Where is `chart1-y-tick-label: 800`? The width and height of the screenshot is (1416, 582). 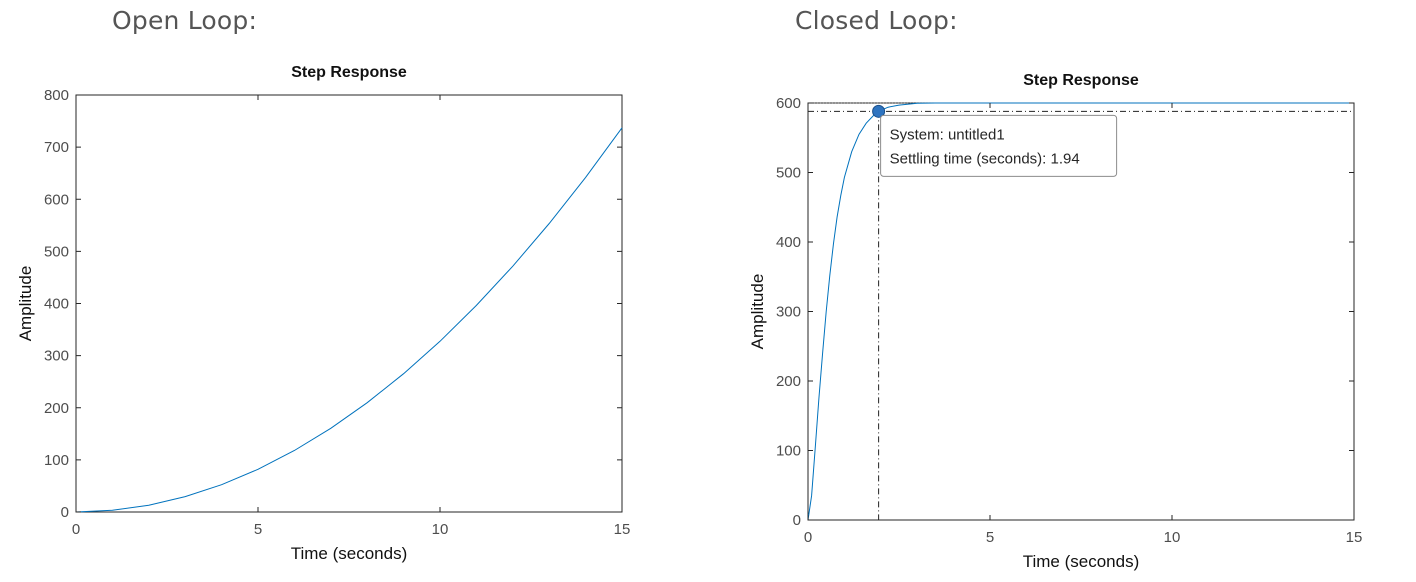
chart1-y-tick-label: 800 is located at coordinates (56, 95).